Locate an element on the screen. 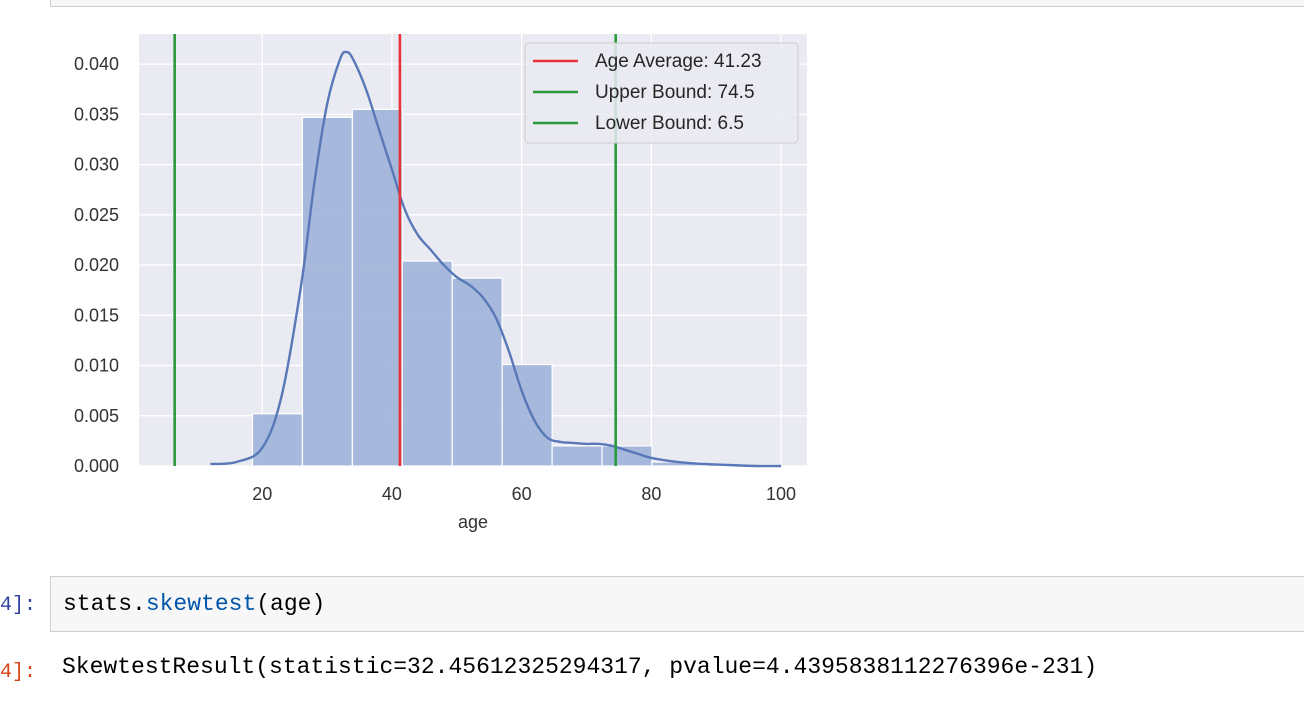 This screenshot has height=718, width=1304. legend-label-upper: Upper Bound: 74.5 is located at coordinates (675, 92).